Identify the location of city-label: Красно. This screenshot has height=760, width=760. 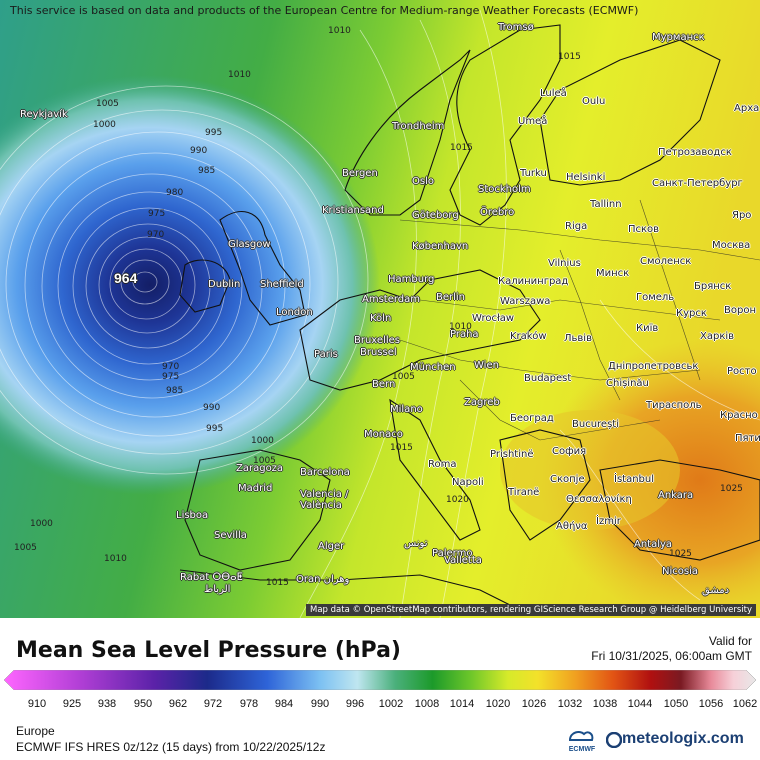
(739, 415).